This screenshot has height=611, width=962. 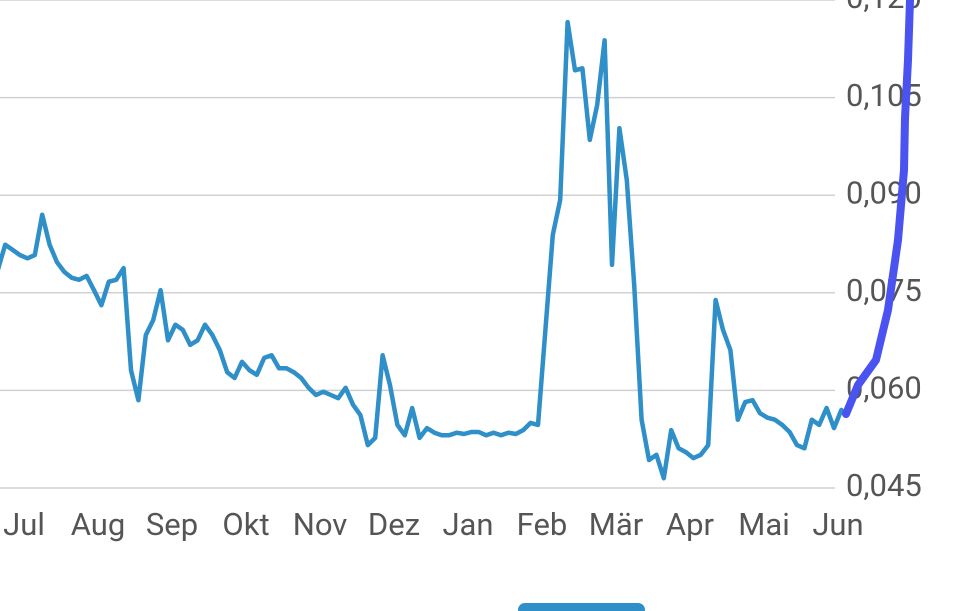 What do you see at coordinates (245, 524) in the screenshot?
I see `x-tick-label: Okt` at bounding box center [245, 524].